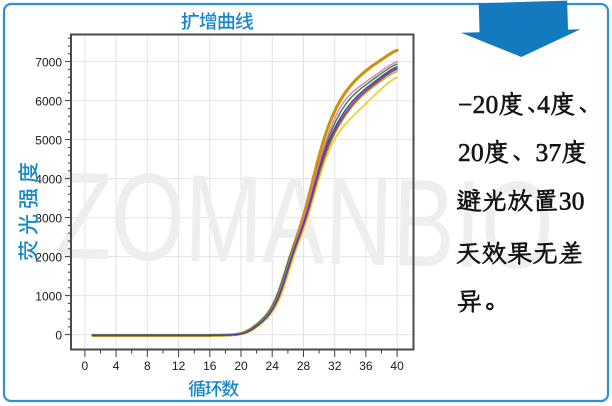  What do you see at coordinates (48, 180) in the screenshot?
I see `svg-text: 4000` at bounding box center [48, 180].